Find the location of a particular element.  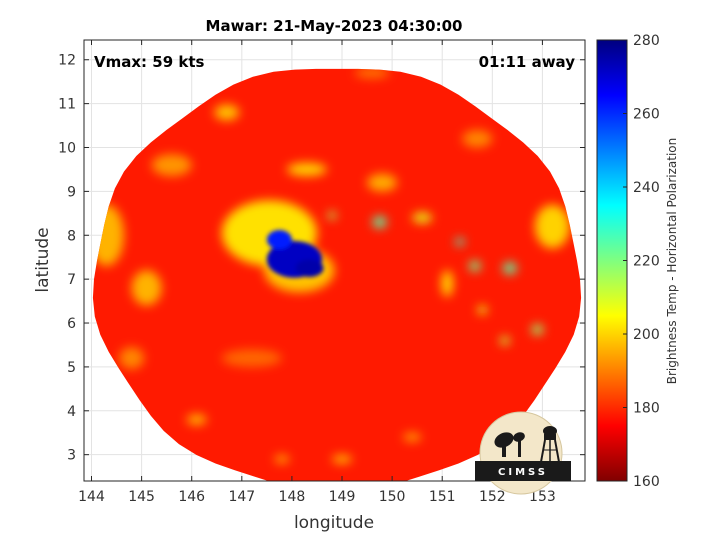

x-tick-label: 144 is located at coordinates (91, 497).